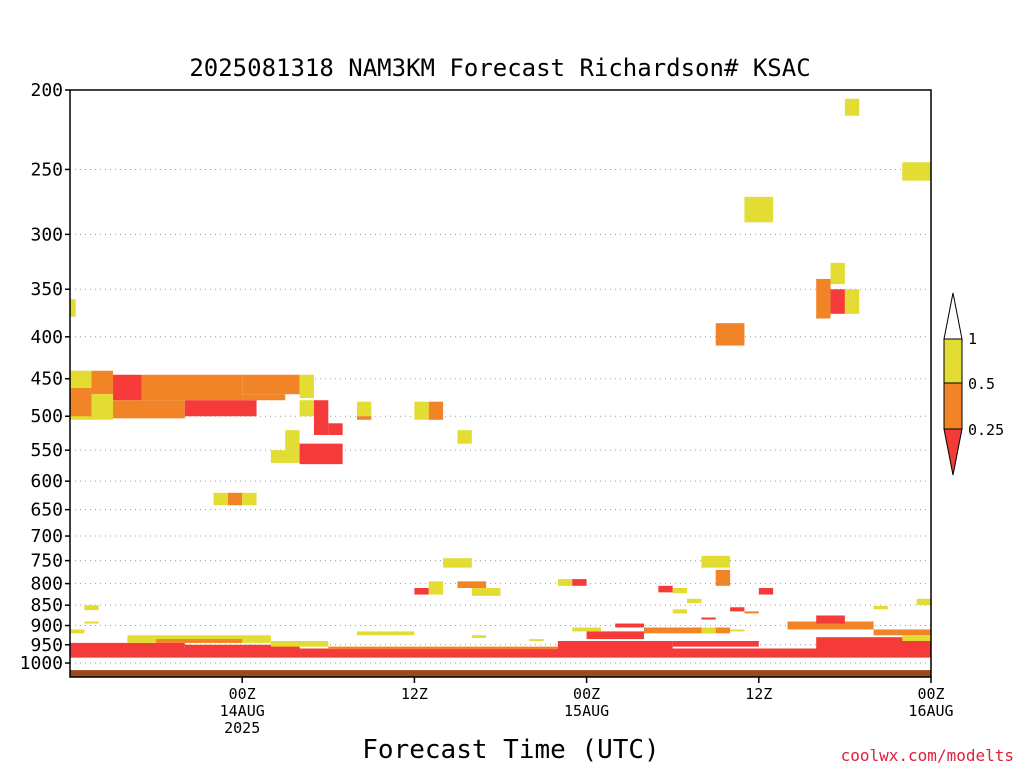 The height and width of the screenshot is (768, 1024). I want to click on legend-label-0.25: 0.25, so click(986, 430).